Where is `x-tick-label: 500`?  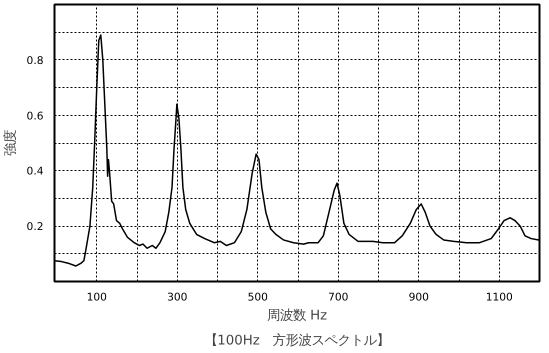 x-tick-label: 500 is located at coordinates (258, 297).